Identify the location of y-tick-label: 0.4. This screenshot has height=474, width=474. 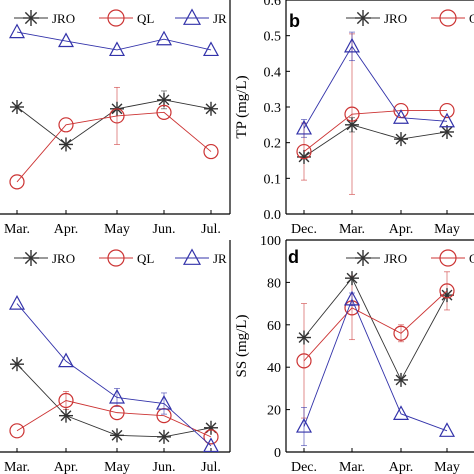
(273, 72).